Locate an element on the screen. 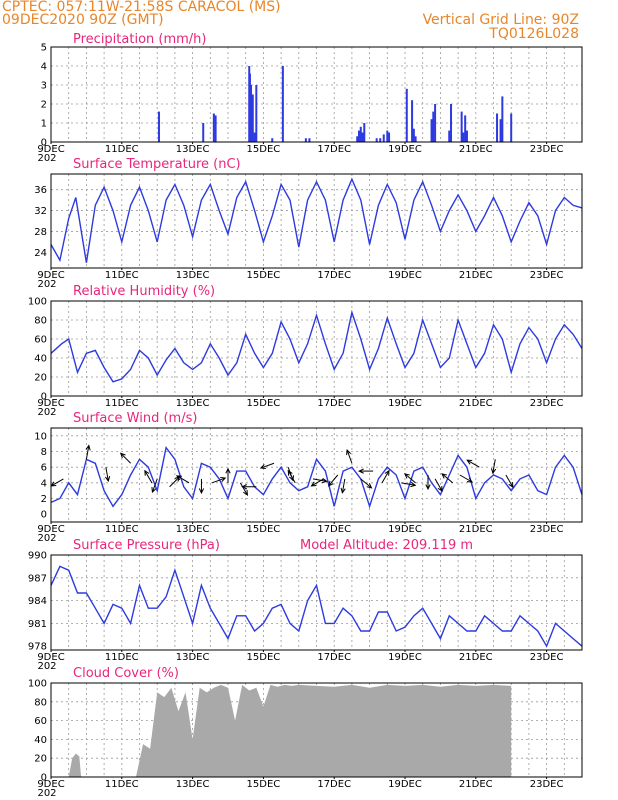 This screenshot has width=618, height=800. header-model: TQ0126L028 is located at coordinates (533, 34).